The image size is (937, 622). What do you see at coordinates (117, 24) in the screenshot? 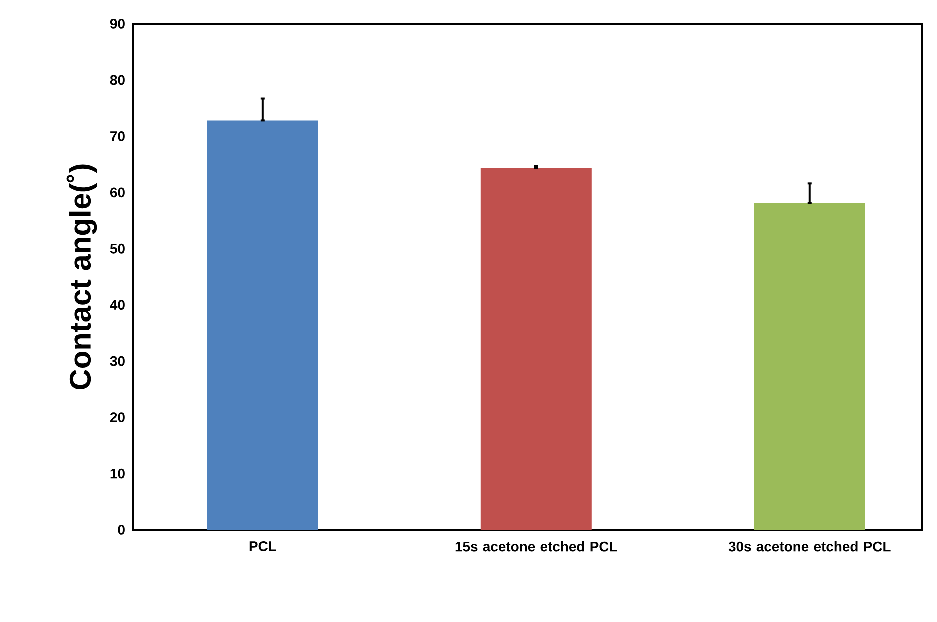
I see `y-tick-label: 90` at bounding box center [117, 24].